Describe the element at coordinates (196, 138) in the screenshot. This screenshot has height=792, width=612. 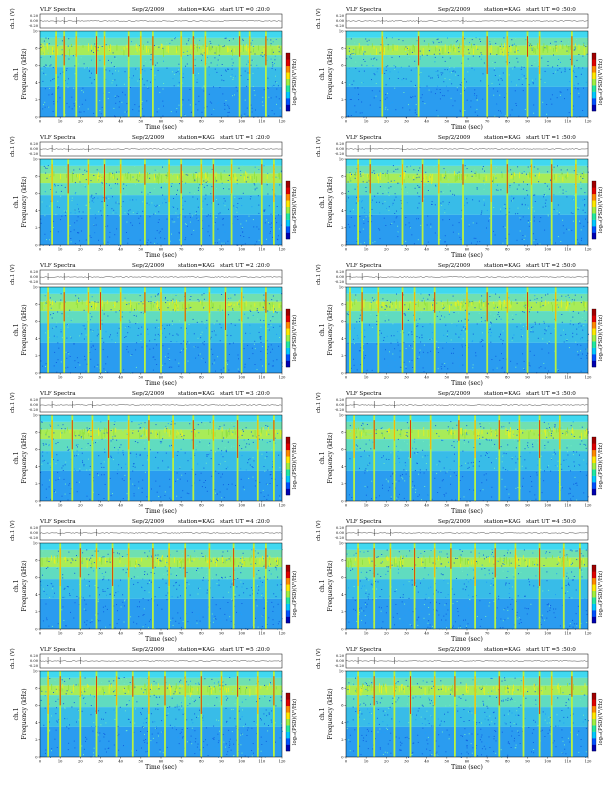
I see `panel-station: station=KAG` at that location.